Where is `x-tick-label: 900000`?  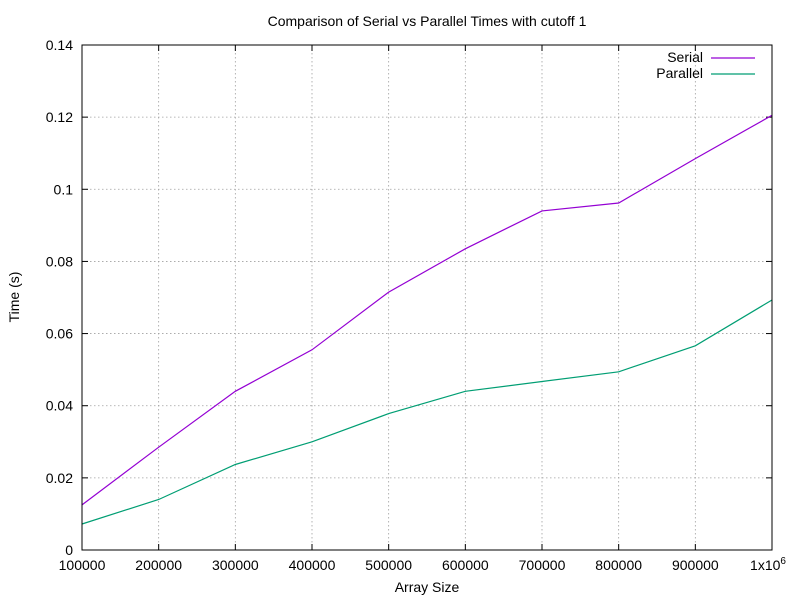
x-tick-label: 900000 is located at coordinates (695, 565).